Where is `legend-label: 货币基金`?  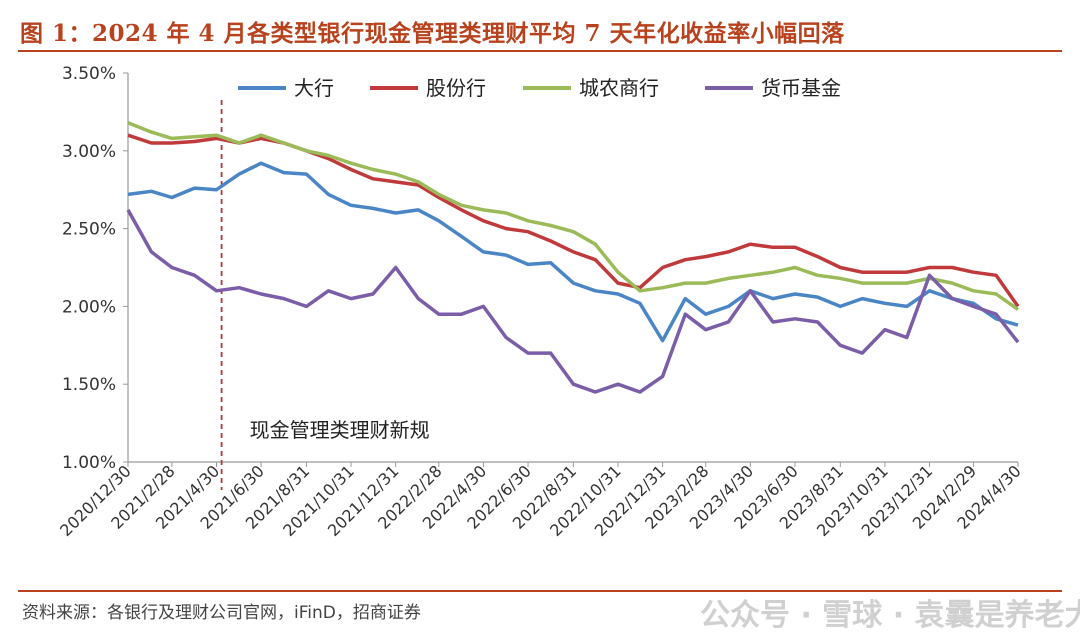
legend-label: 货币基金 is located at coordinates (801, 88).